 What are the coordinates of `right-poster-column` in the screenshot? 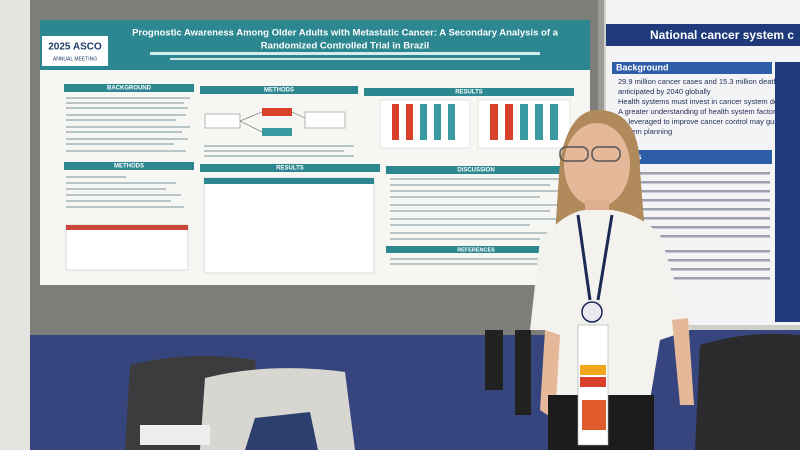 It's located at (787, 192).